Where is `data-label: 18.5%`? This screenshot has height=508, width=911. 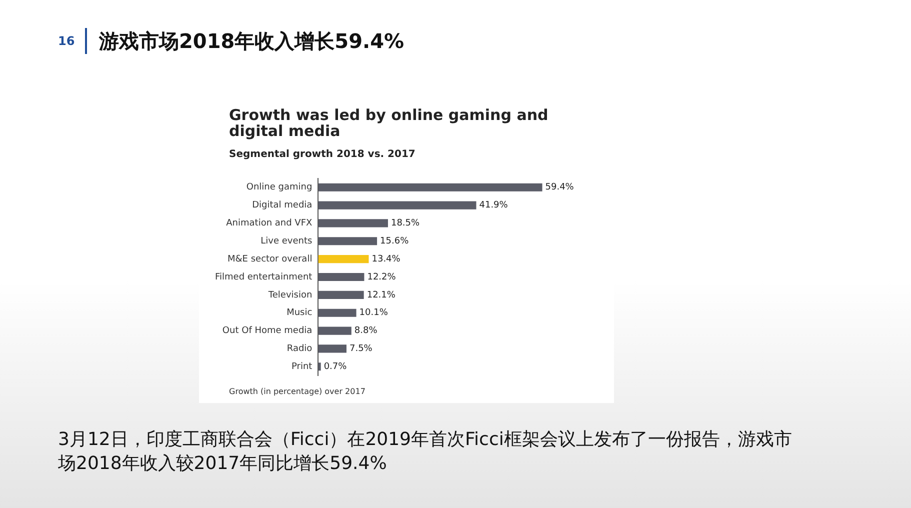 data-label: 18.5% is located at coordinates (405, 223).